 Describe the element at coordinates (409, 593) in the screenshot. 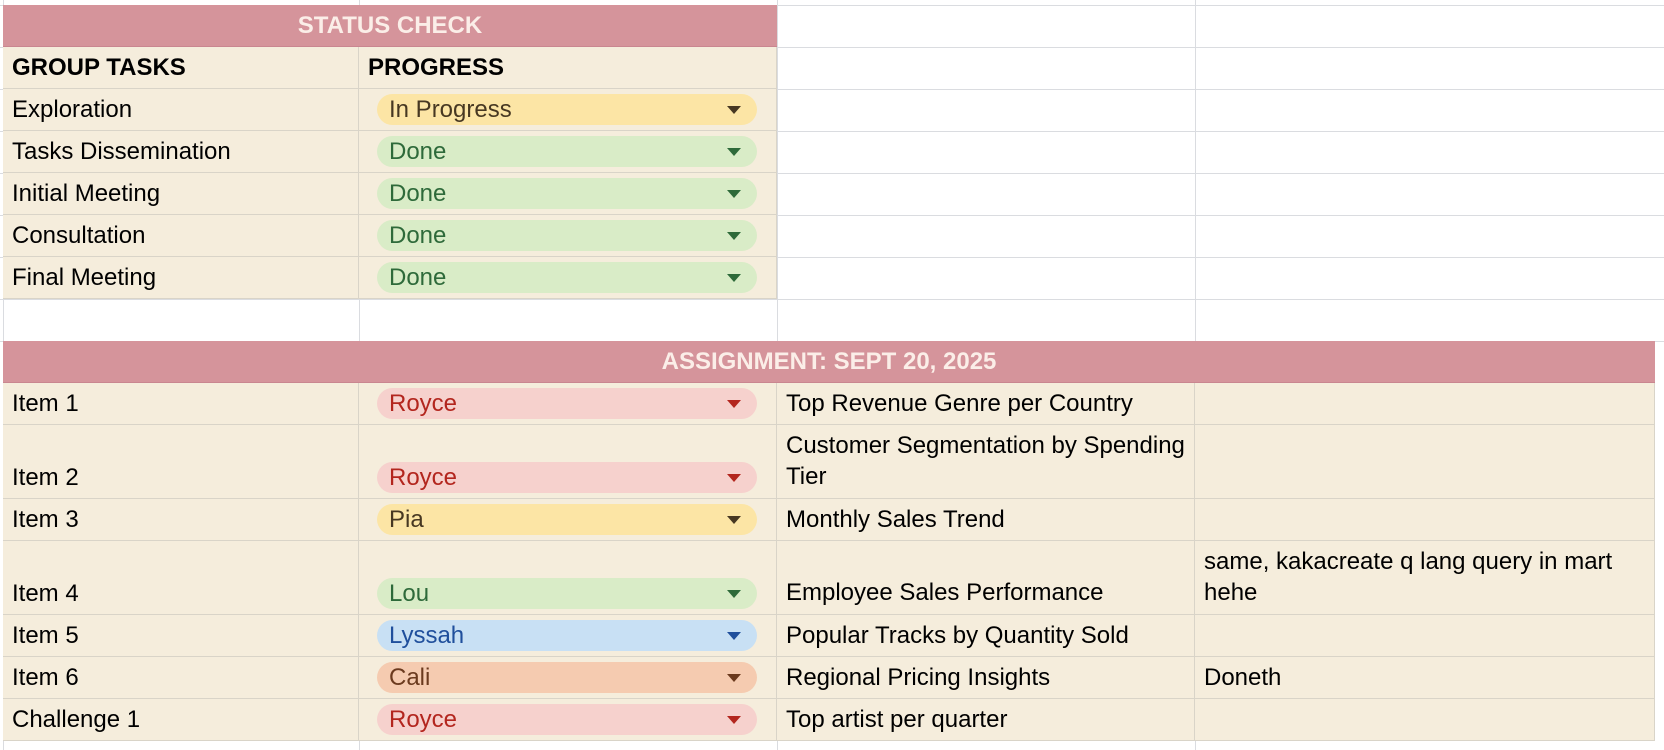

I see `chip-label: Lou` at that location.